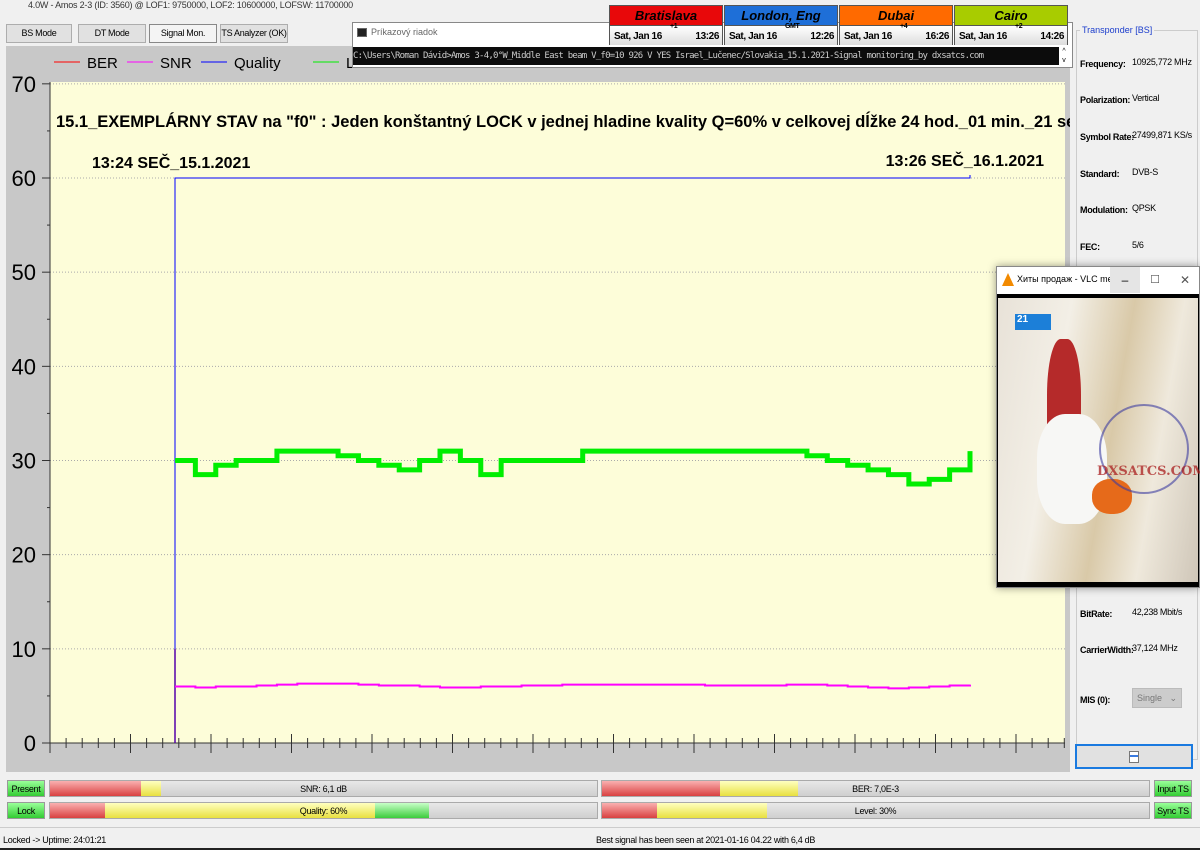  Describe the element at coordinates (30, 743) in the screenshot. I see `y-tick-label: 0` at that location.